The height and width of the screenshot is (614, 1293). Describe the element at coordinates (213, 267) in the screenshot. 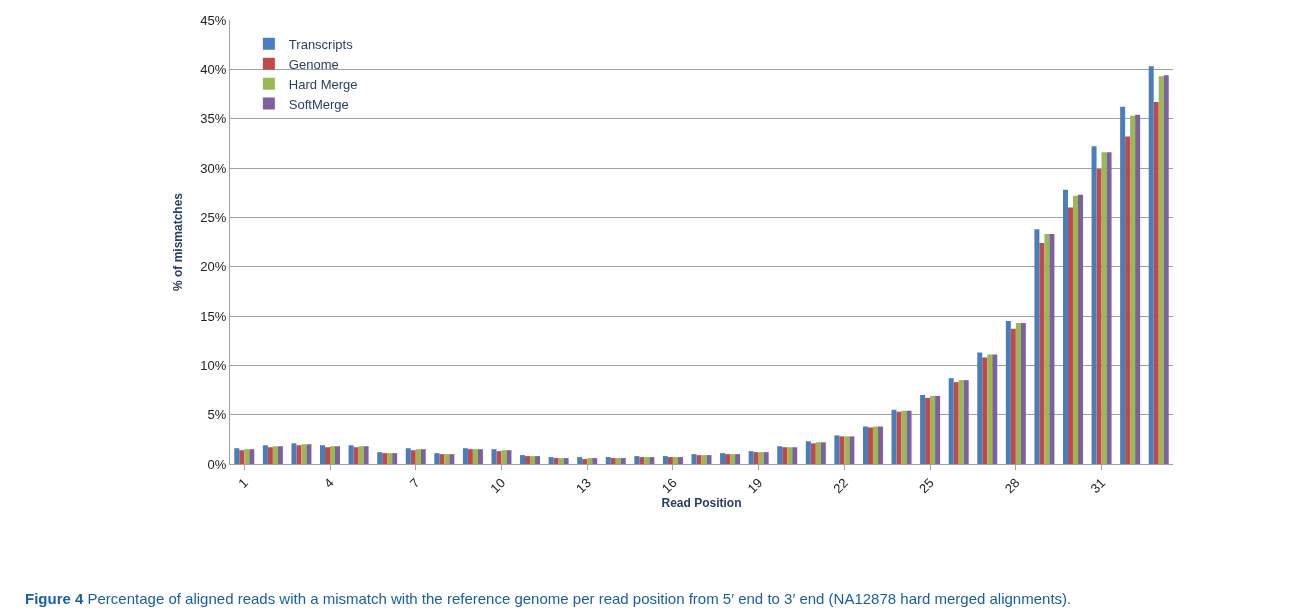

I see `y-tick-label: 20%` at that location.